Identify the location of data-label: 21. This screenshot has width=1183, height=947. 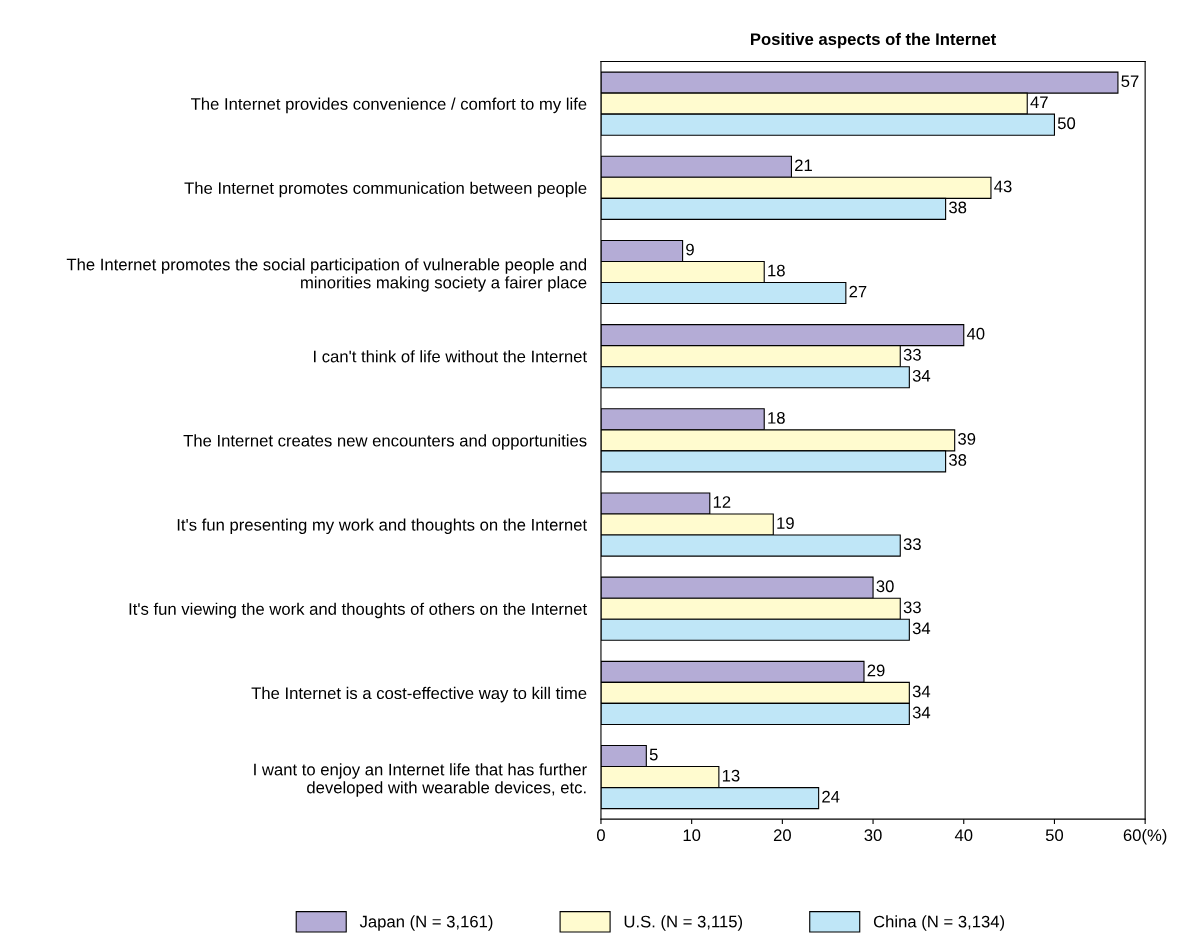
(803, 165).